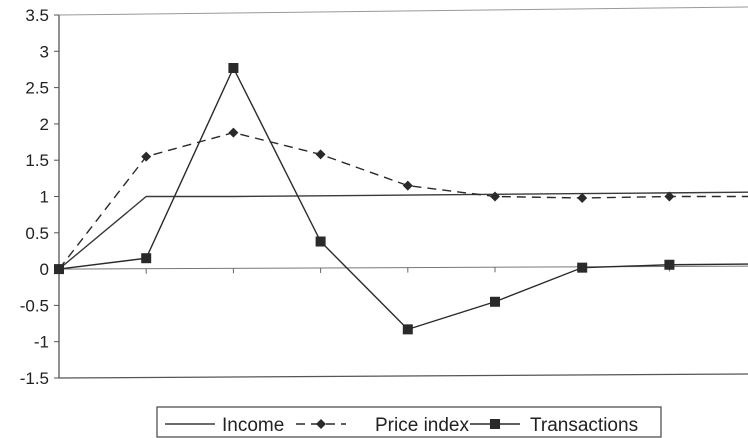  What do you see at coordinates (44, 51) in the screenshot?
I see `y-tick-label: 3` at bounding box center [44, 51].